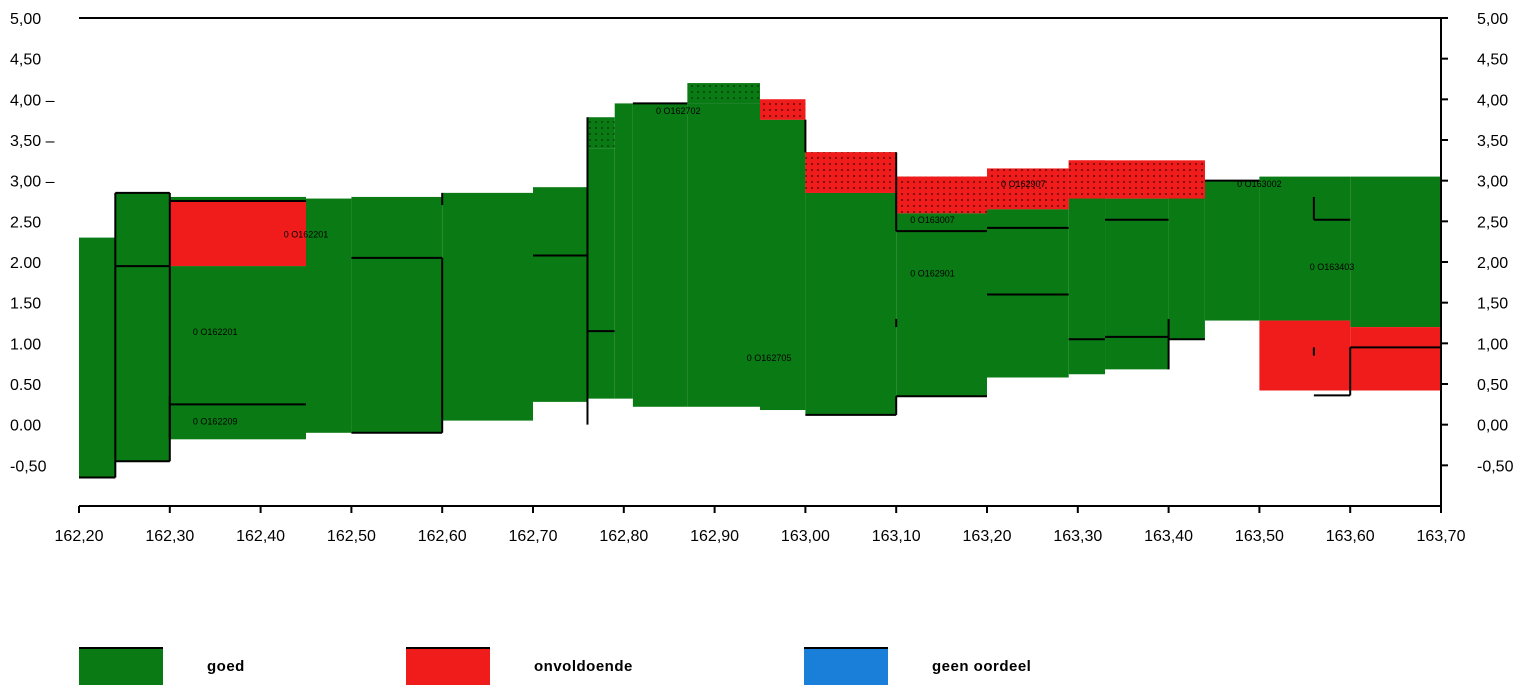  I want to click on x-tick-label-14: 163,60, so click(1350, 536).